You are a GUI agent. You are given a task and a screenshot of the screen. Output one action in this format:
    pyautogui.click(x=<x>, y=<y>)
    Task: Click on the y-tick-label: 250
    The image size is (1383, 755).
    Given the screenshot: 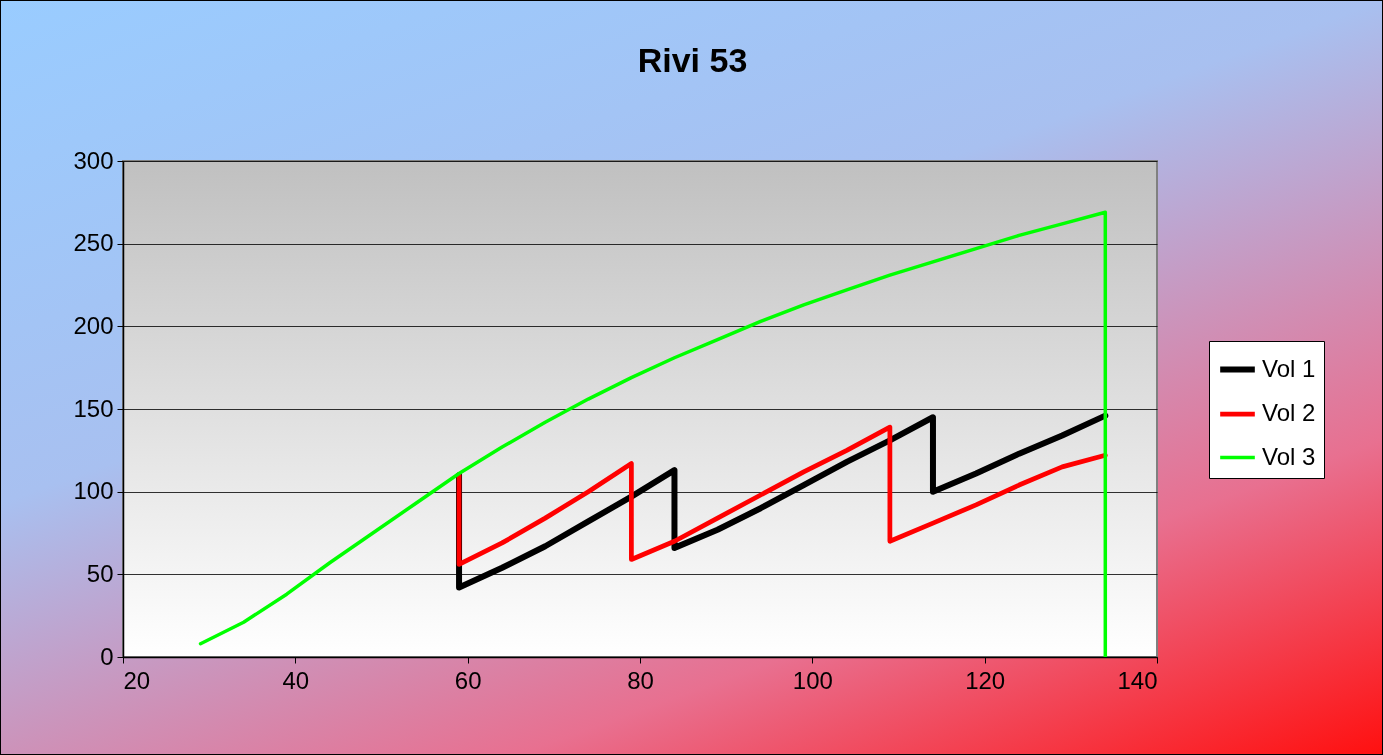 What is the action you would take?
    pyautogui.click(x=93, y=243)
    